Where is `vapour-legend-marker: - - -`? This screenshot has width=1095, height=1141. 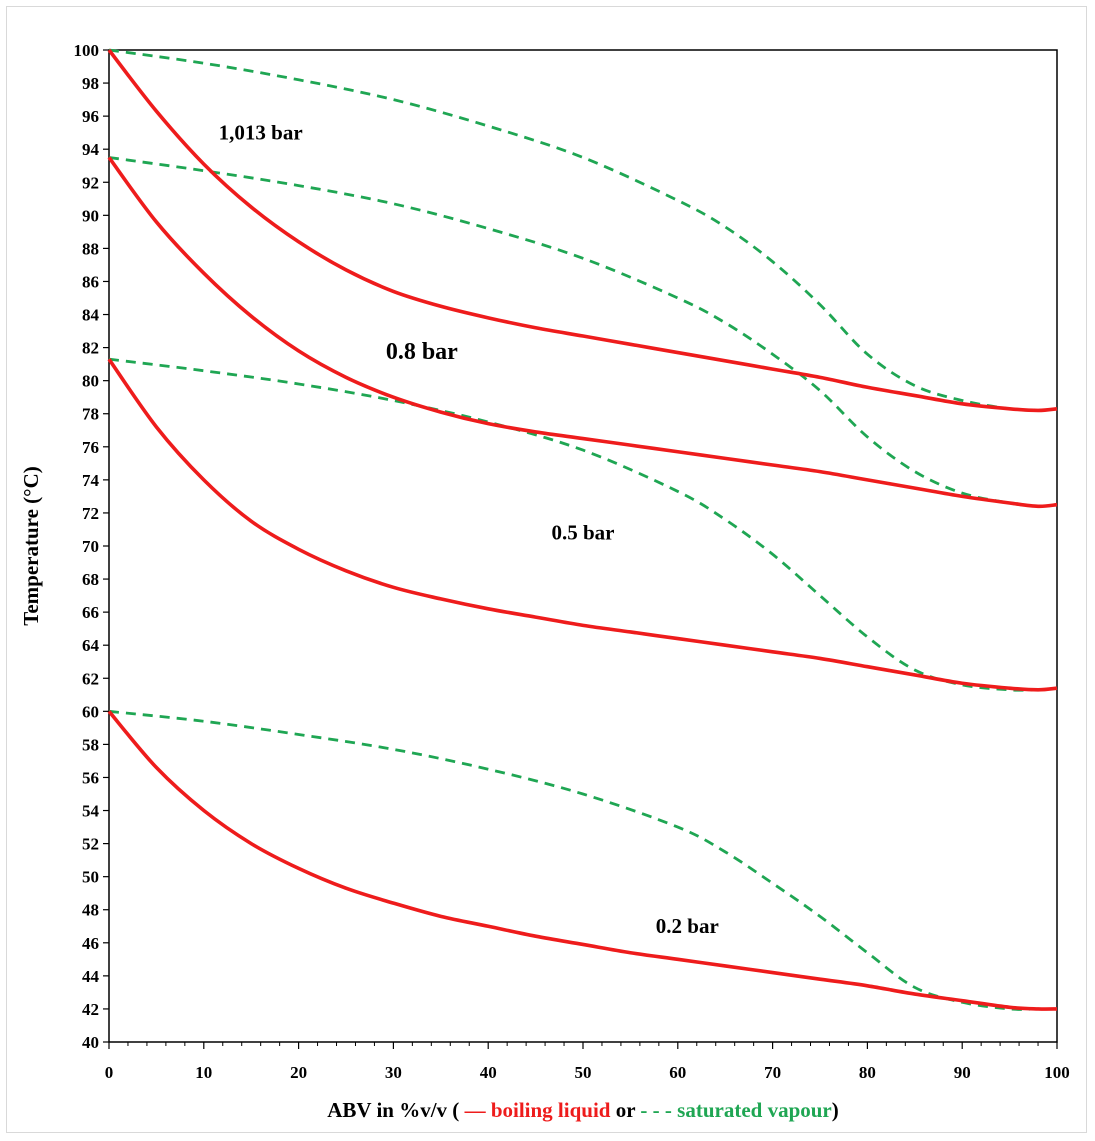 vapour-legend-marker: - - - is located at coordinates (658, 1110).